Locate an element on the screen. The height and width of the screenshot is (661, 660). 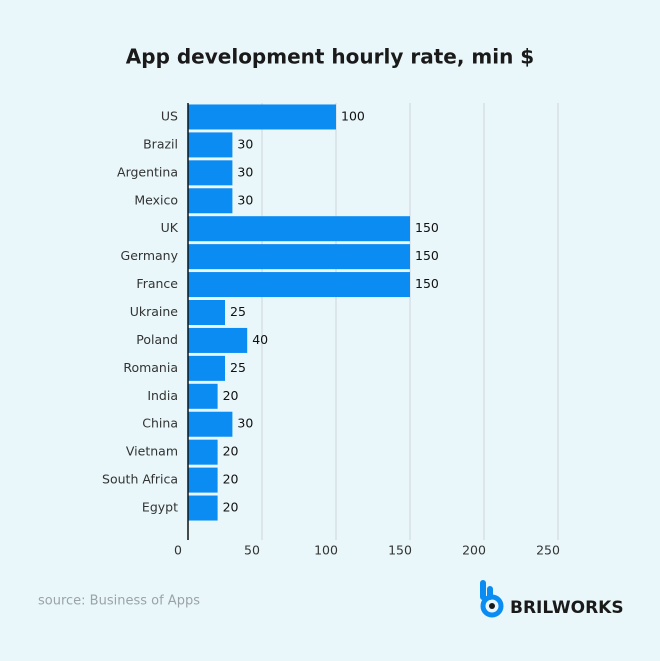
x-tick-label: 100 is located at coordinates (326, 550).